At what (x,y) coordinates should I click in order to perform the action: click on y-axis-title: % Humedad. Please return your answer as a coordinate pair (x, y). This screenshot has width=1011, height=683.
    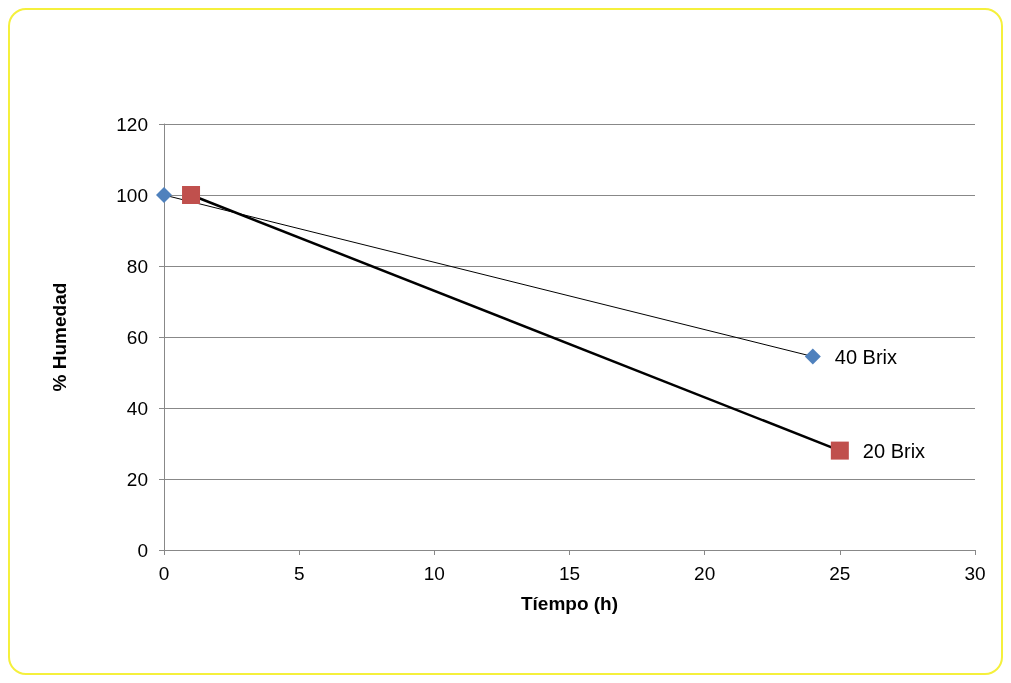
    Looking at the image, I should click on (59, 337).